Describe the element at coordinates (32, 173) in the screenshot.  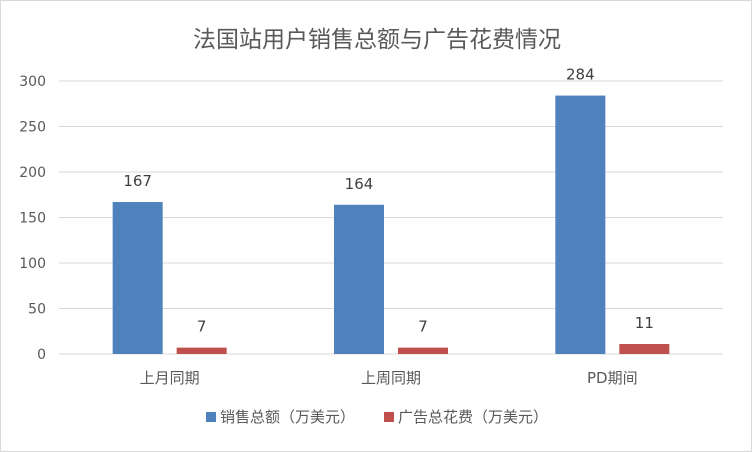
I see `y-tick-label: 200` at that location.